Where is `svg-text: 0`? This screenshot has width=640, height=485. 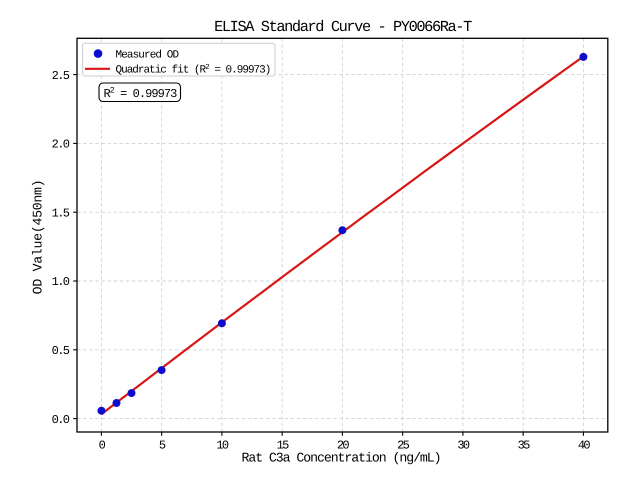 svg-text: 0 is located at coordinates (102, 446).